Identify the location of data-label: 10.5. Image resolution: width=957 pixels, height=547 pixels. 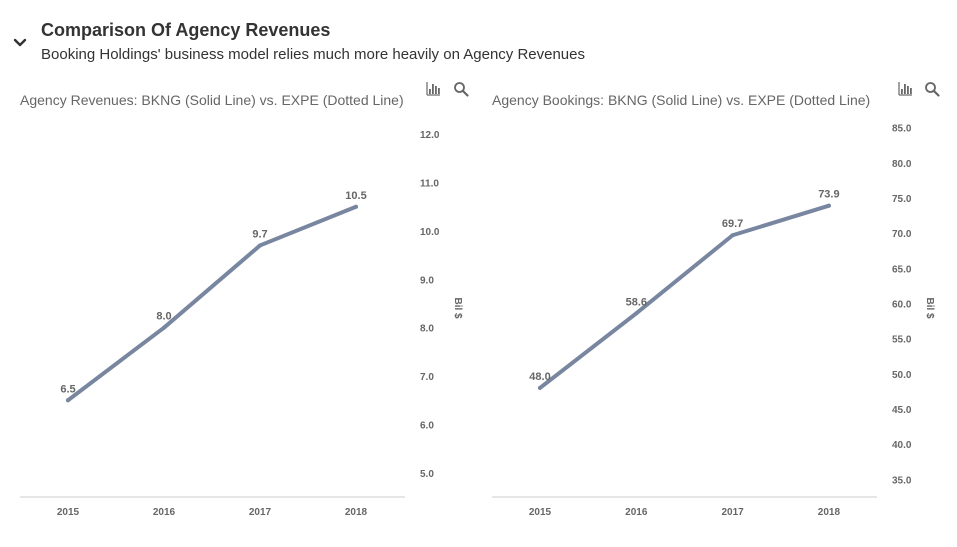
(355, 196).